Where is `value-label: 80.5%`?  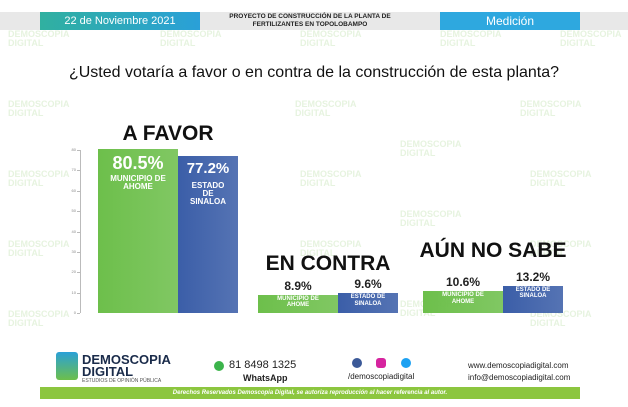
value-label: 80.5% is located at coordinates (138, 162).